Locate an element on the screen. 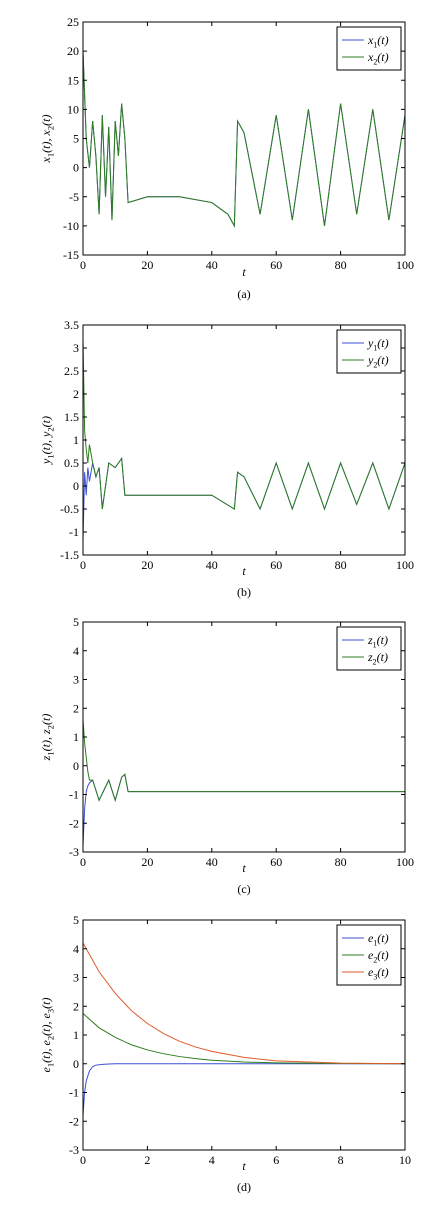 The height and width of the screenshot is (1206, 444). legend-entry: y2(t) is located at coordinates (378, 361).